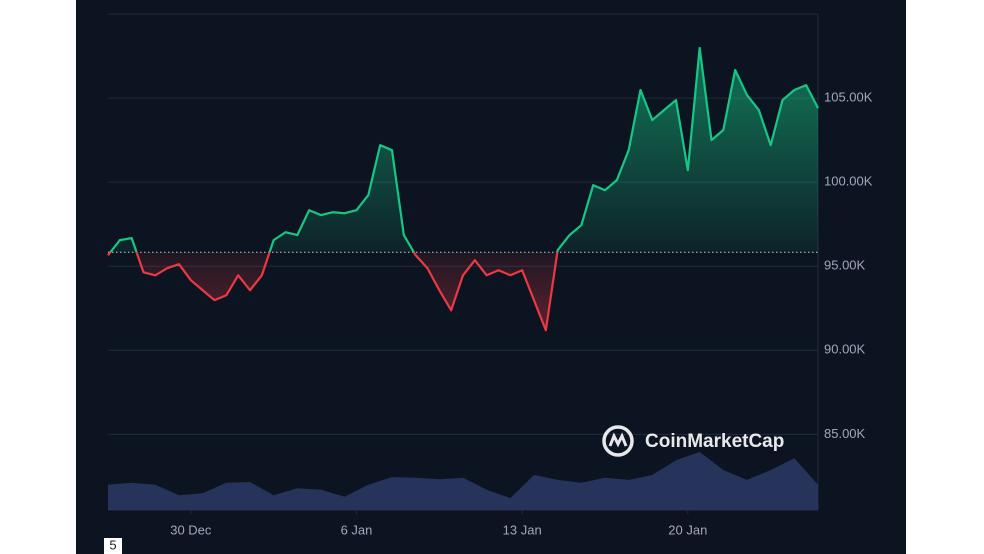 This screenshot has height=554, width=984. Describe the element at coordinates (848, 97) in the screenshot. I see `y-tick-label: 105.00K` at that location.